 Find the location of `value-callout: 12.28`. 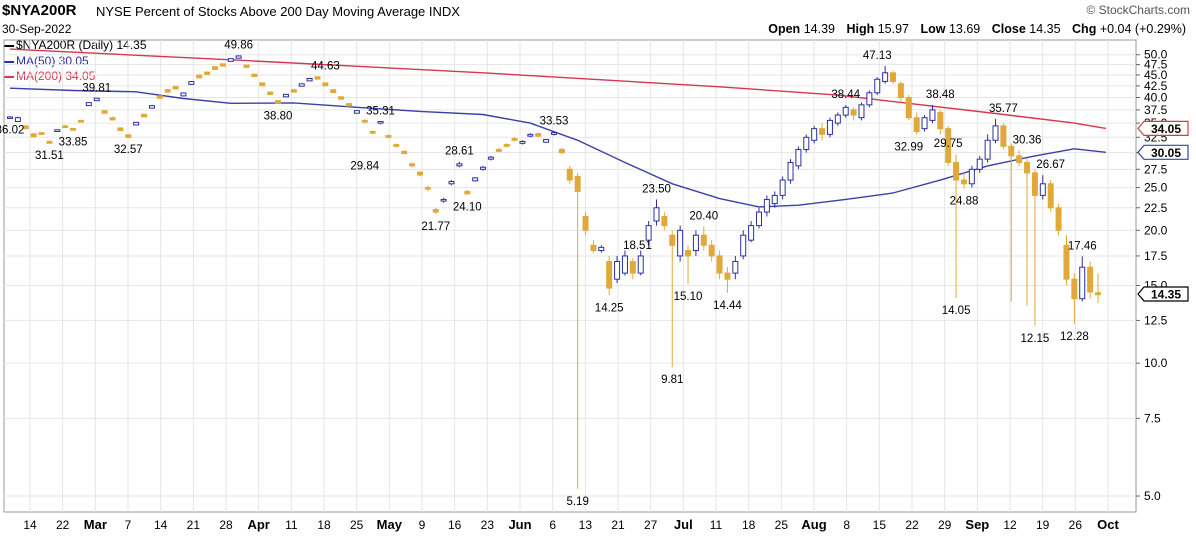

value-callout: 12.28 is located at coordinates (1074, 337).